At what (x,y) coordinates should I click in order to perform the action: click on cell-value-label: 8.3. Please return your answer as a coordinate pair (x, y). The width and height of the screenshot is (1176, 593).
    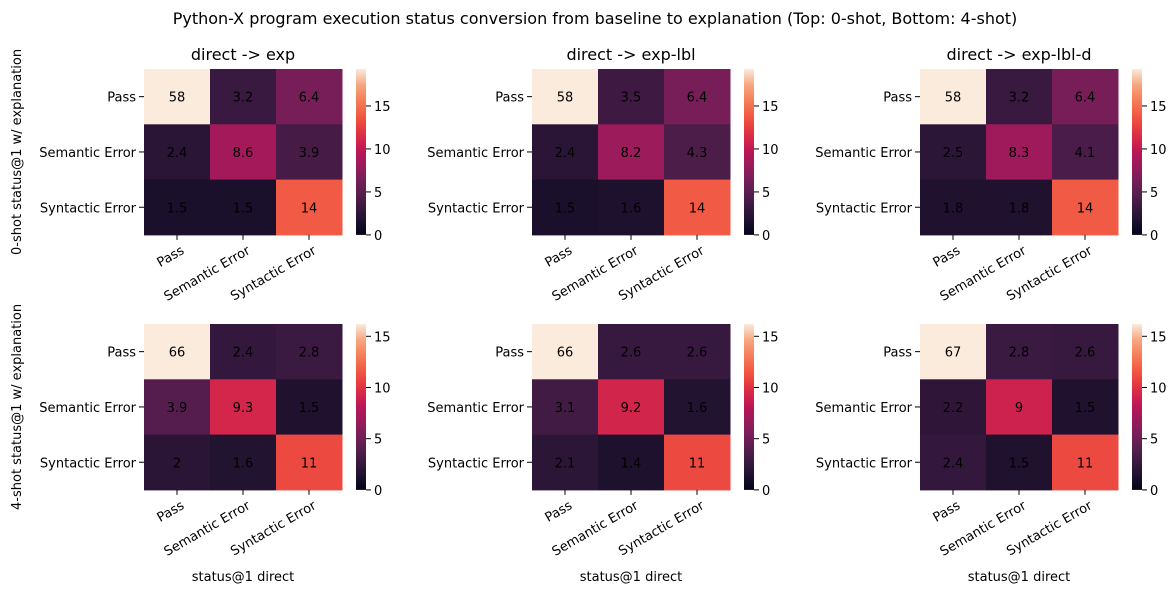
    Looking at the image, I should click on (1019, 153).